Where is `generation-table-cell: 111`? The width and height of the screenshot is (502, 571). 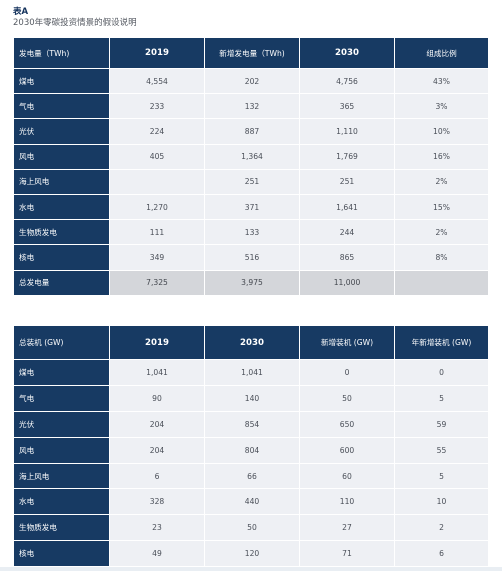 generation-table-cell: 111 is located at coordinates (157, 233).